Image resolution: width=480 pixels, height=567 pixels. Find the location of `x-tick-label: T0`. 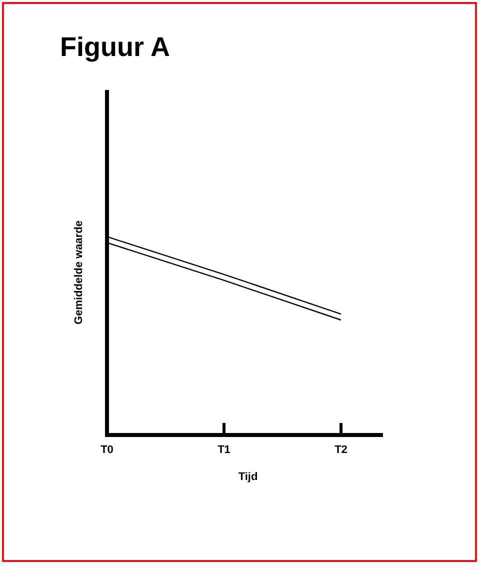

x-tick-label: T0 is located at coordinates (107, 450).